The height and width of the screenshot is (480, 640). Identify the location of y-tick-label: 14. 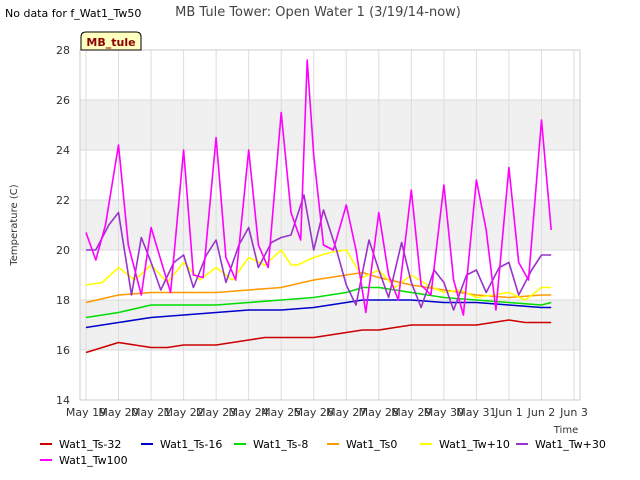
(63, 400).